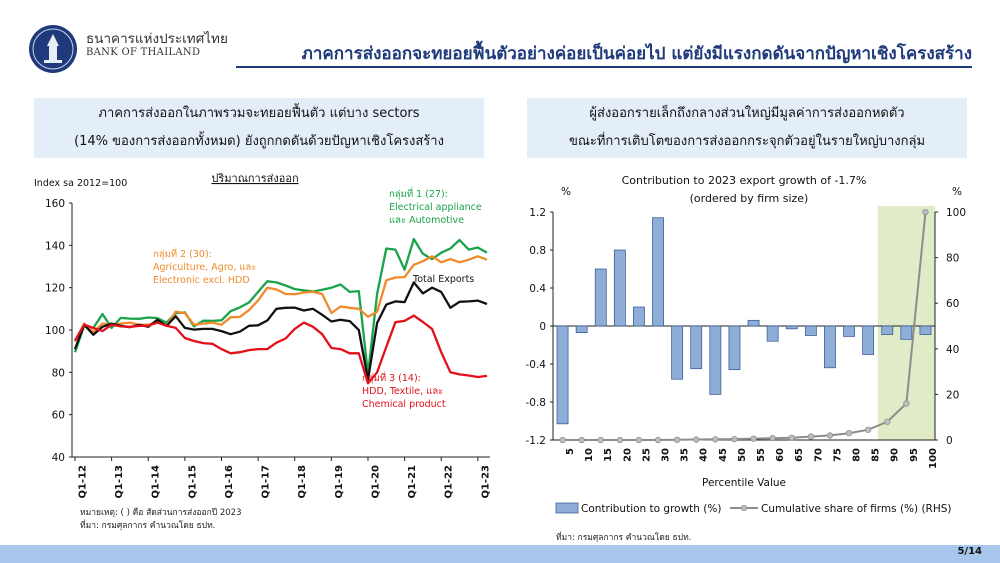  Describe the element at coordinates (799, 455) in the screenshot. I see `x-tick-label: 65` at that location.